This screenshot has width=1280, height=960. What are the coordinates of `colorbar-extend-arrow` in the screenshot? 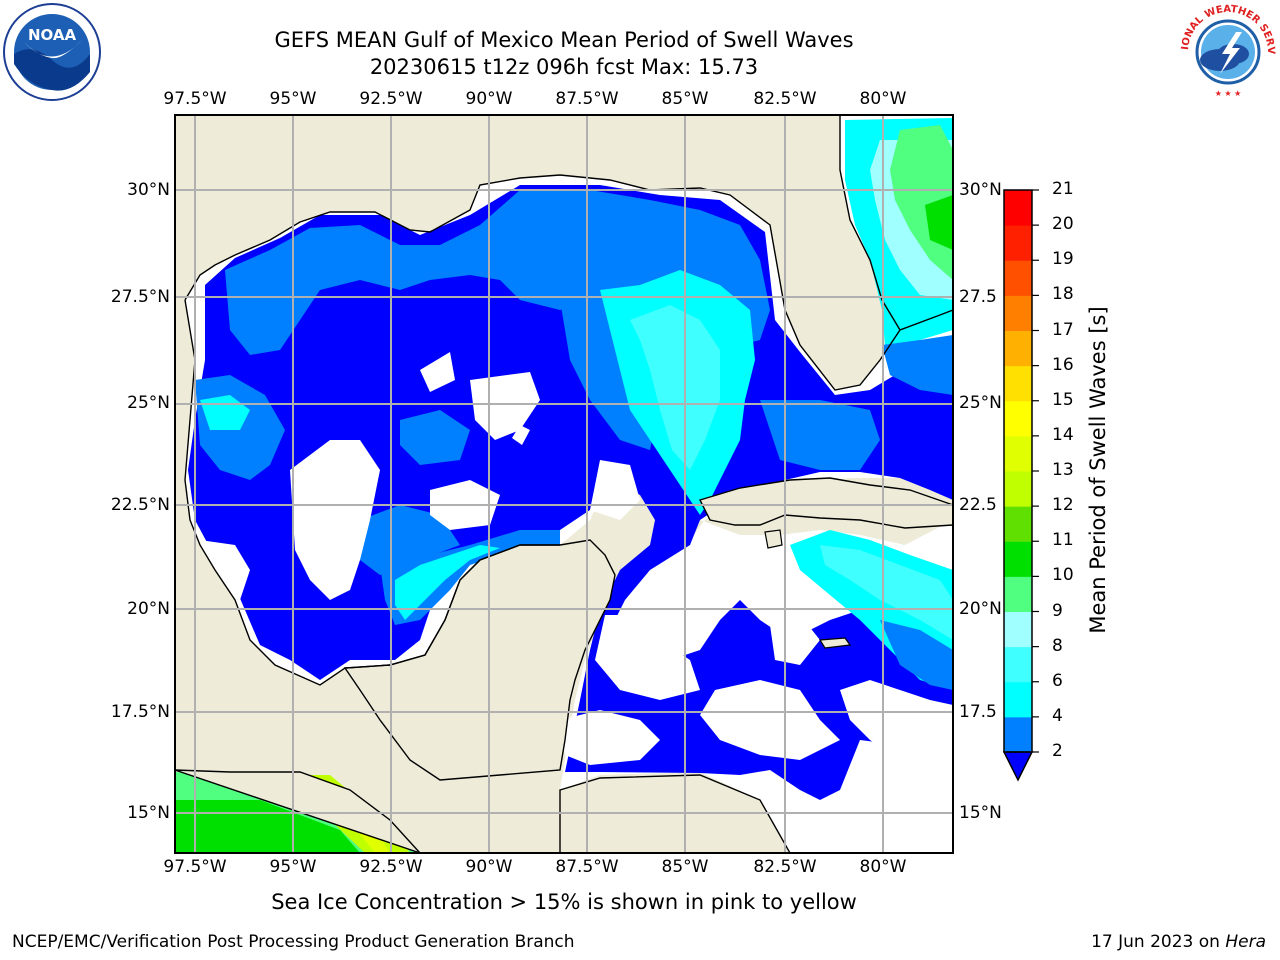 It's located at (1018, 766).